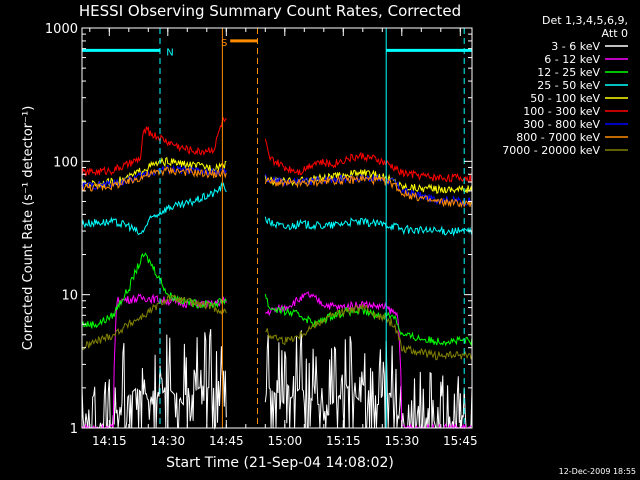 The width and height of the screenshot is (640, 480). Describe the element at coordinates (597, 471) in the screenshot. I see `footer-timestamp: 12-Dec-2009 18:55` at that location.